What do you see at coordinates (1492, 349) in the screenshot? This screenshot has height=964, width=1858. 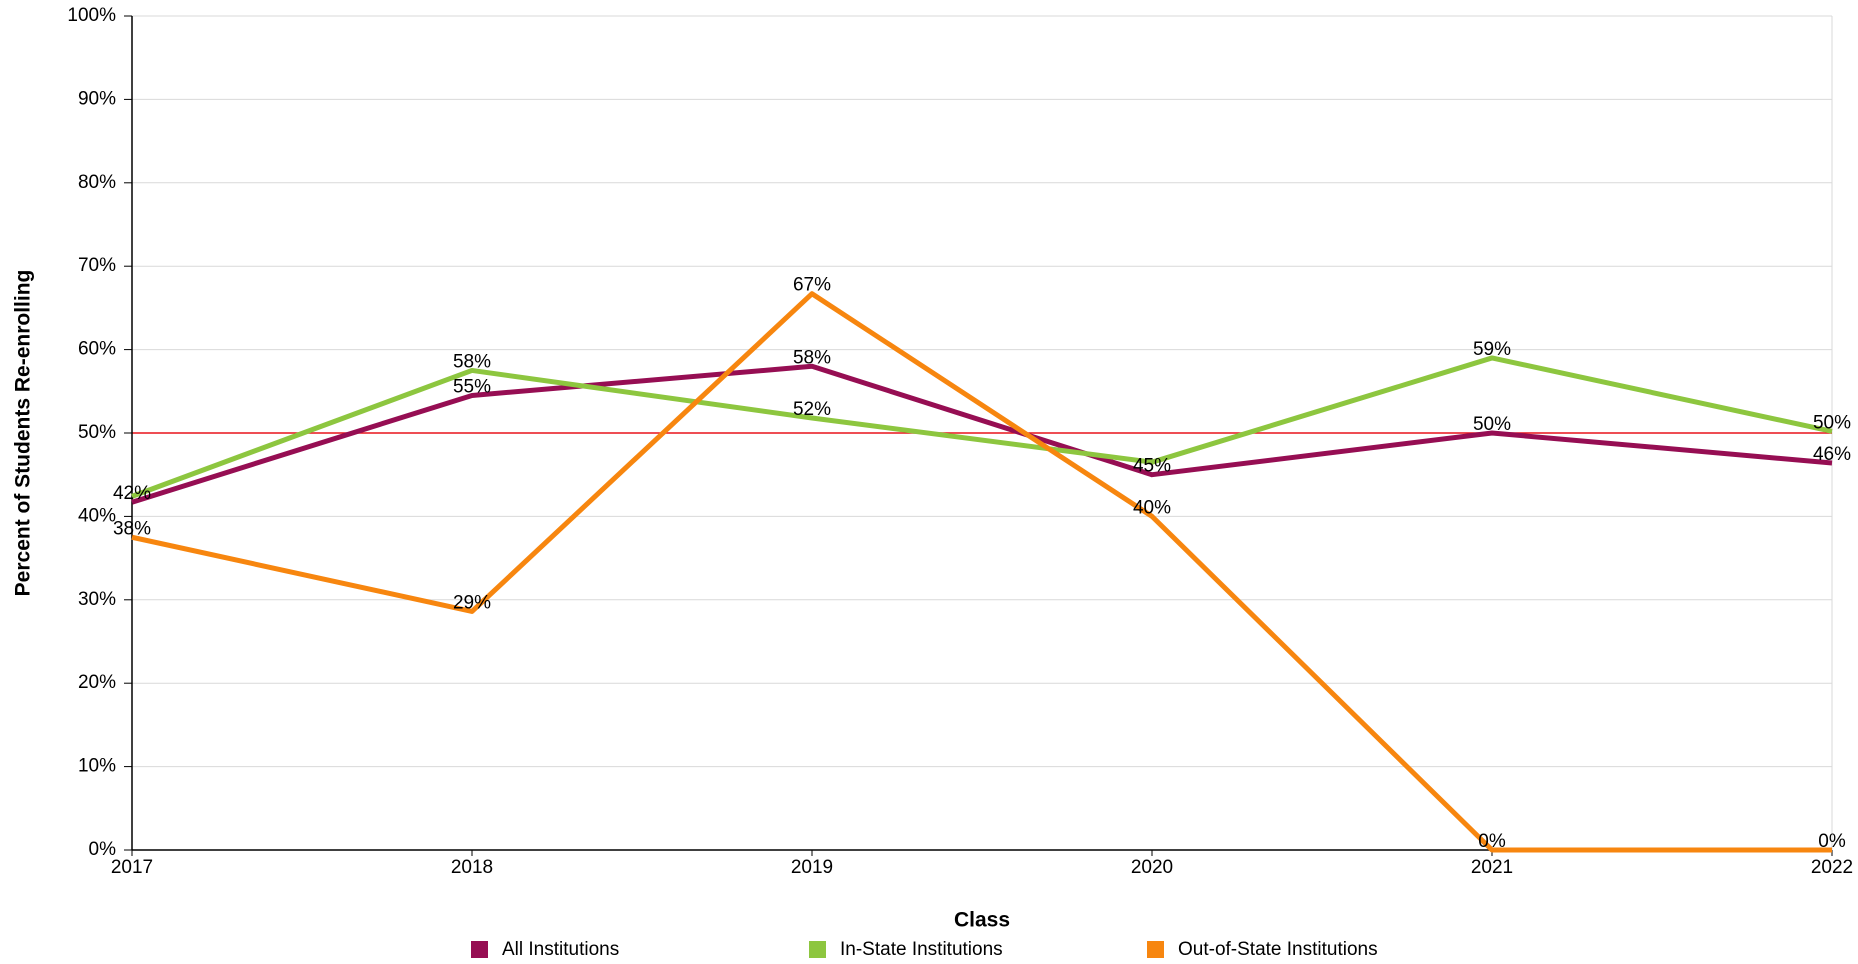 I see `data-label: 59%` at bounding box center [1492, 349].